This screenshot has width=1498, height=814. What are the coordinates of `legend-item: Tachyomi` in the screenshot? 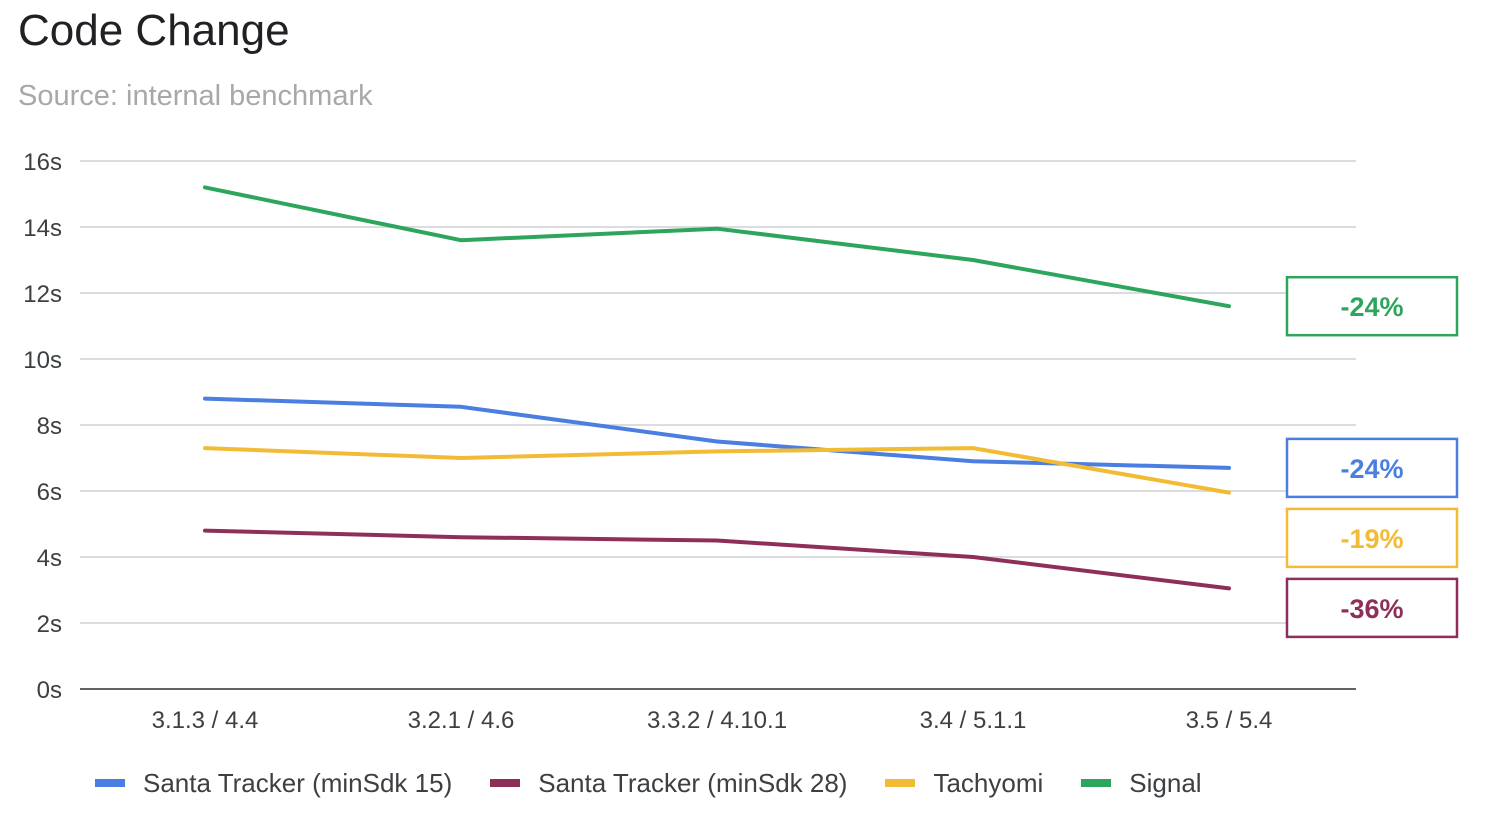 It's located at (964, 783).